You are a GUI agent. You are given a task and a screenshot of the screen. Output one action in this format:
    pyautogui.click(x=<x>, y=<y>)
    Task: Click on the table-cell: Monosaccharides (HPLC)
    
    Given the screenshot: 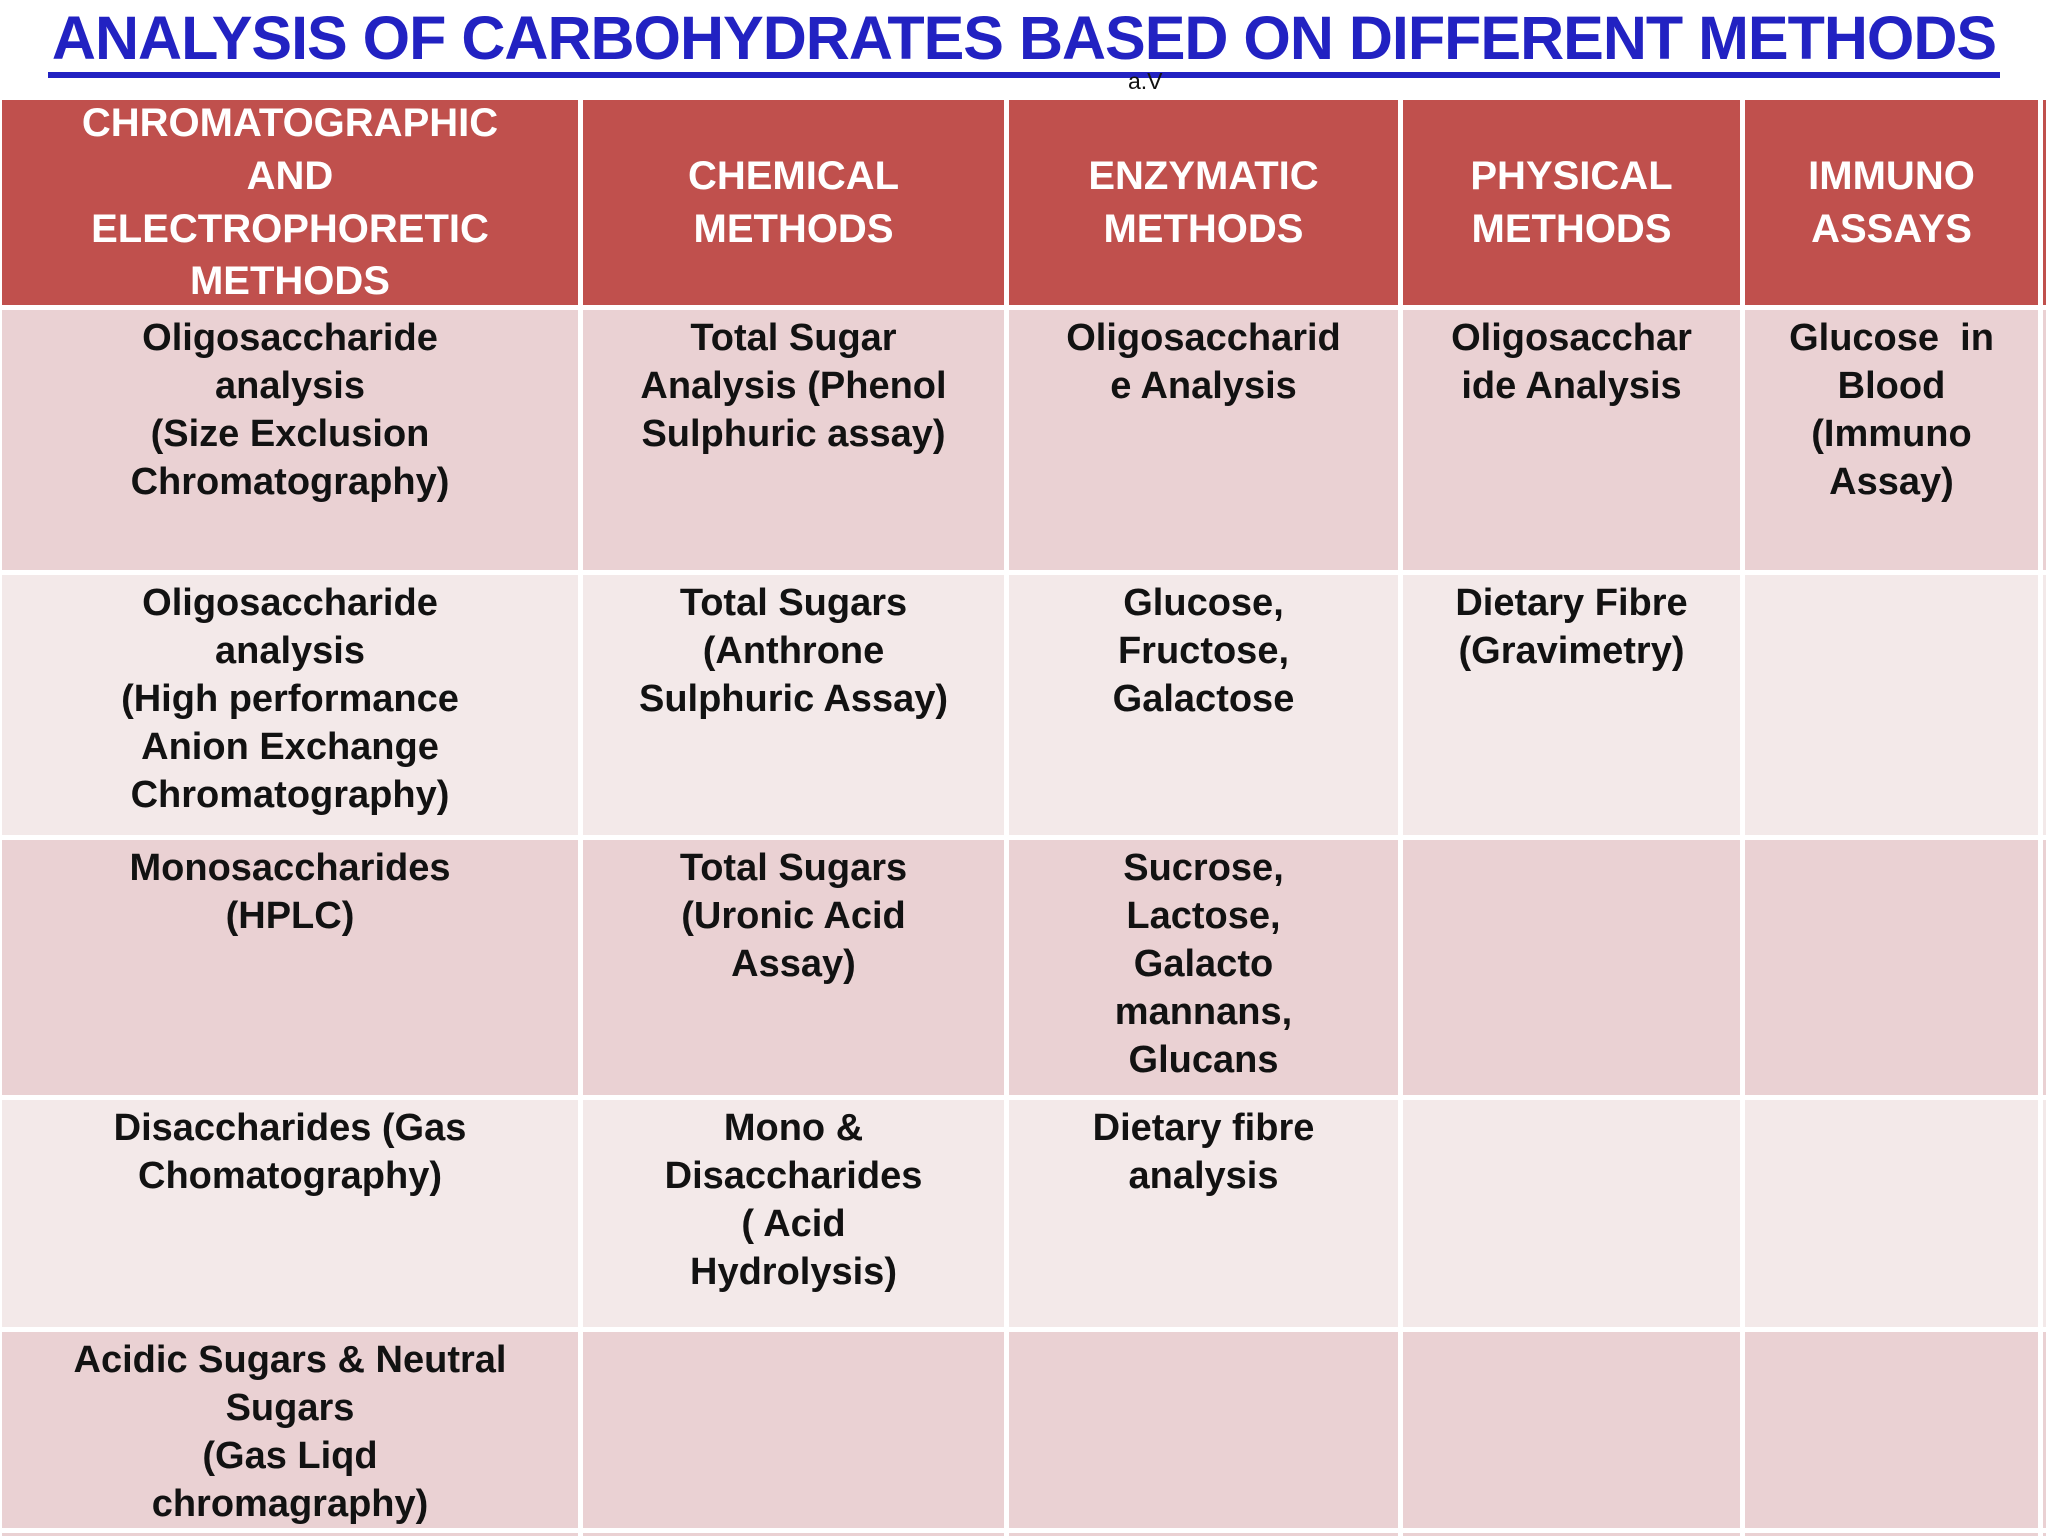 What is the action you would take?
    pyautogui.click(x=290, y=967)
    